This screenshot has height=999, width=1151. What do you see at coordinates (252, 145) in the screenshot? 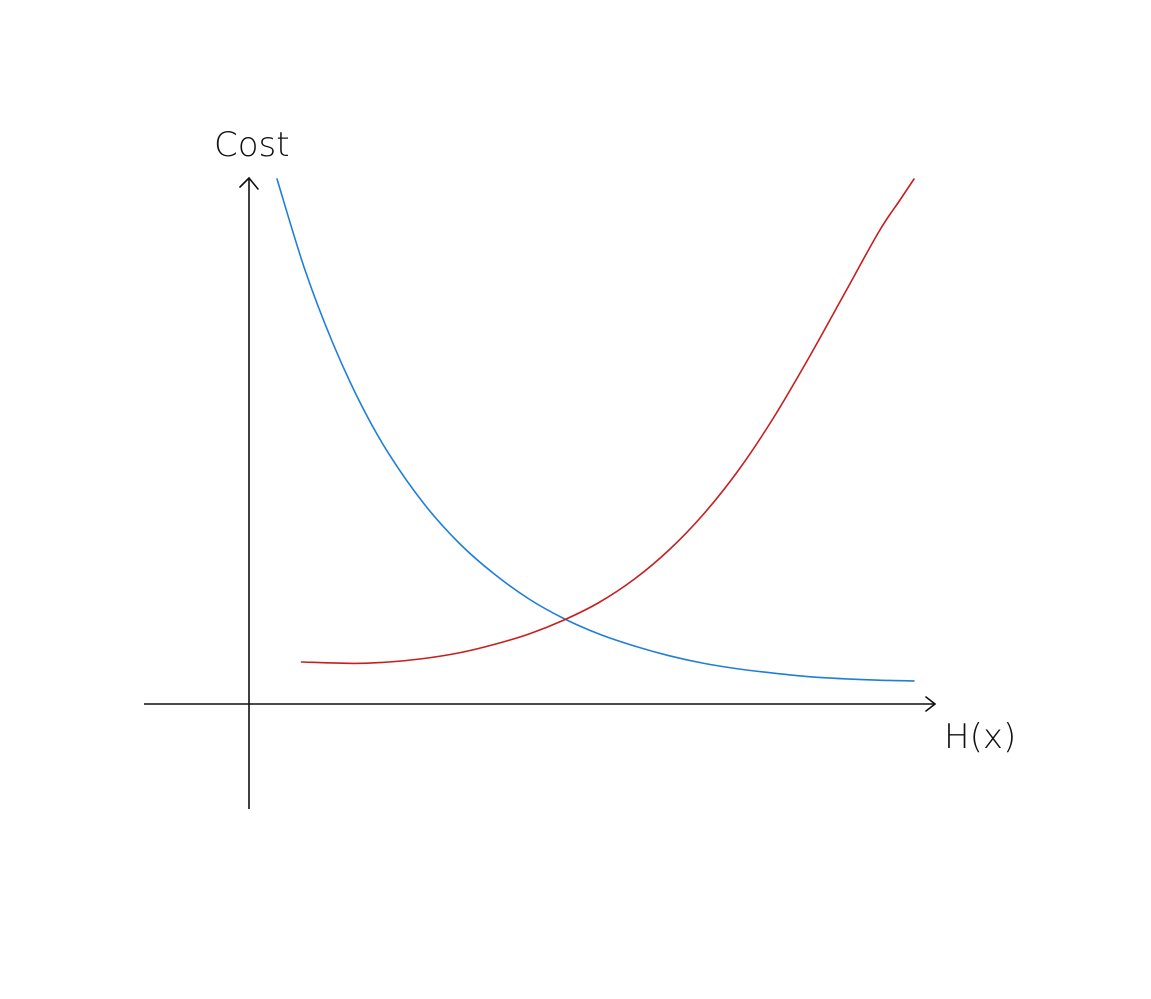
I see `y-axis-label: Cost` at bounding box center [252, 145].